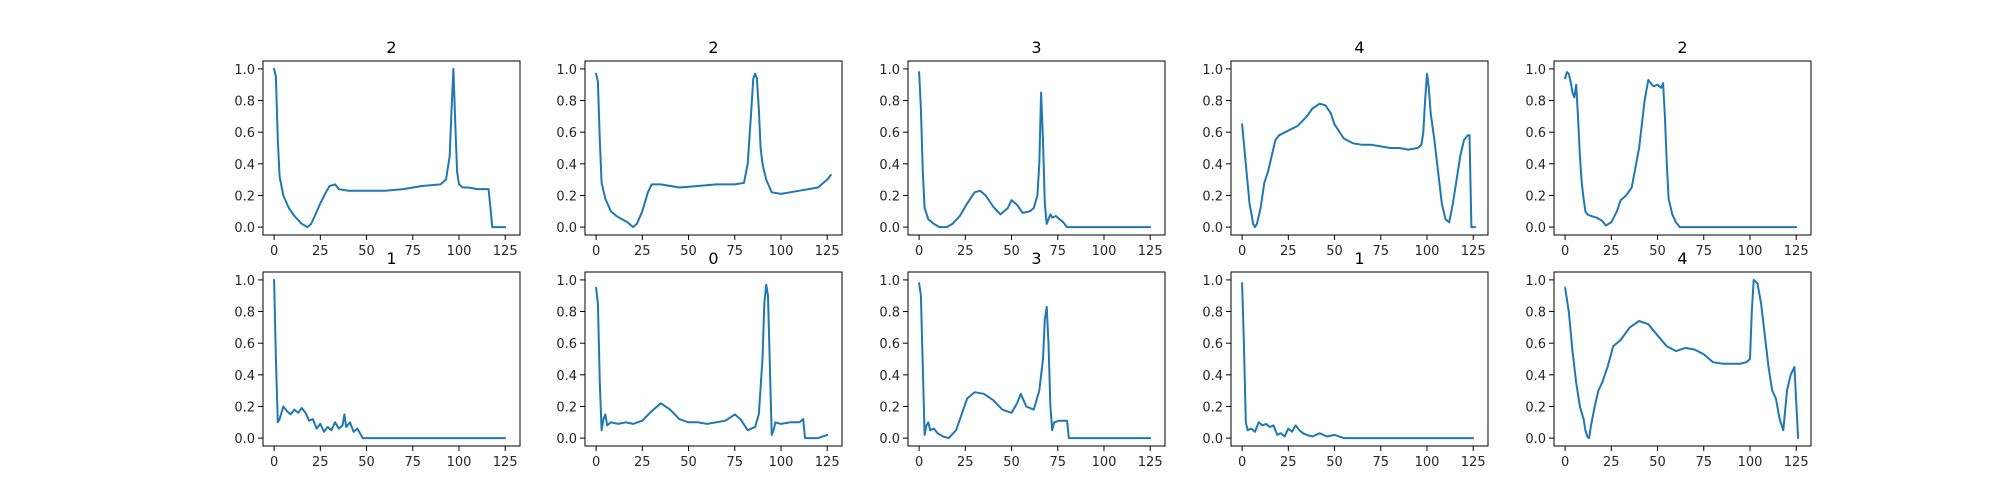 The height and width of the screenshot is (500, 2000). I want to click on subplot: 0 25 50 75 100 125 0.0 0.2 0.4 0.6 0.8 1.0 0, so click(699, 359).